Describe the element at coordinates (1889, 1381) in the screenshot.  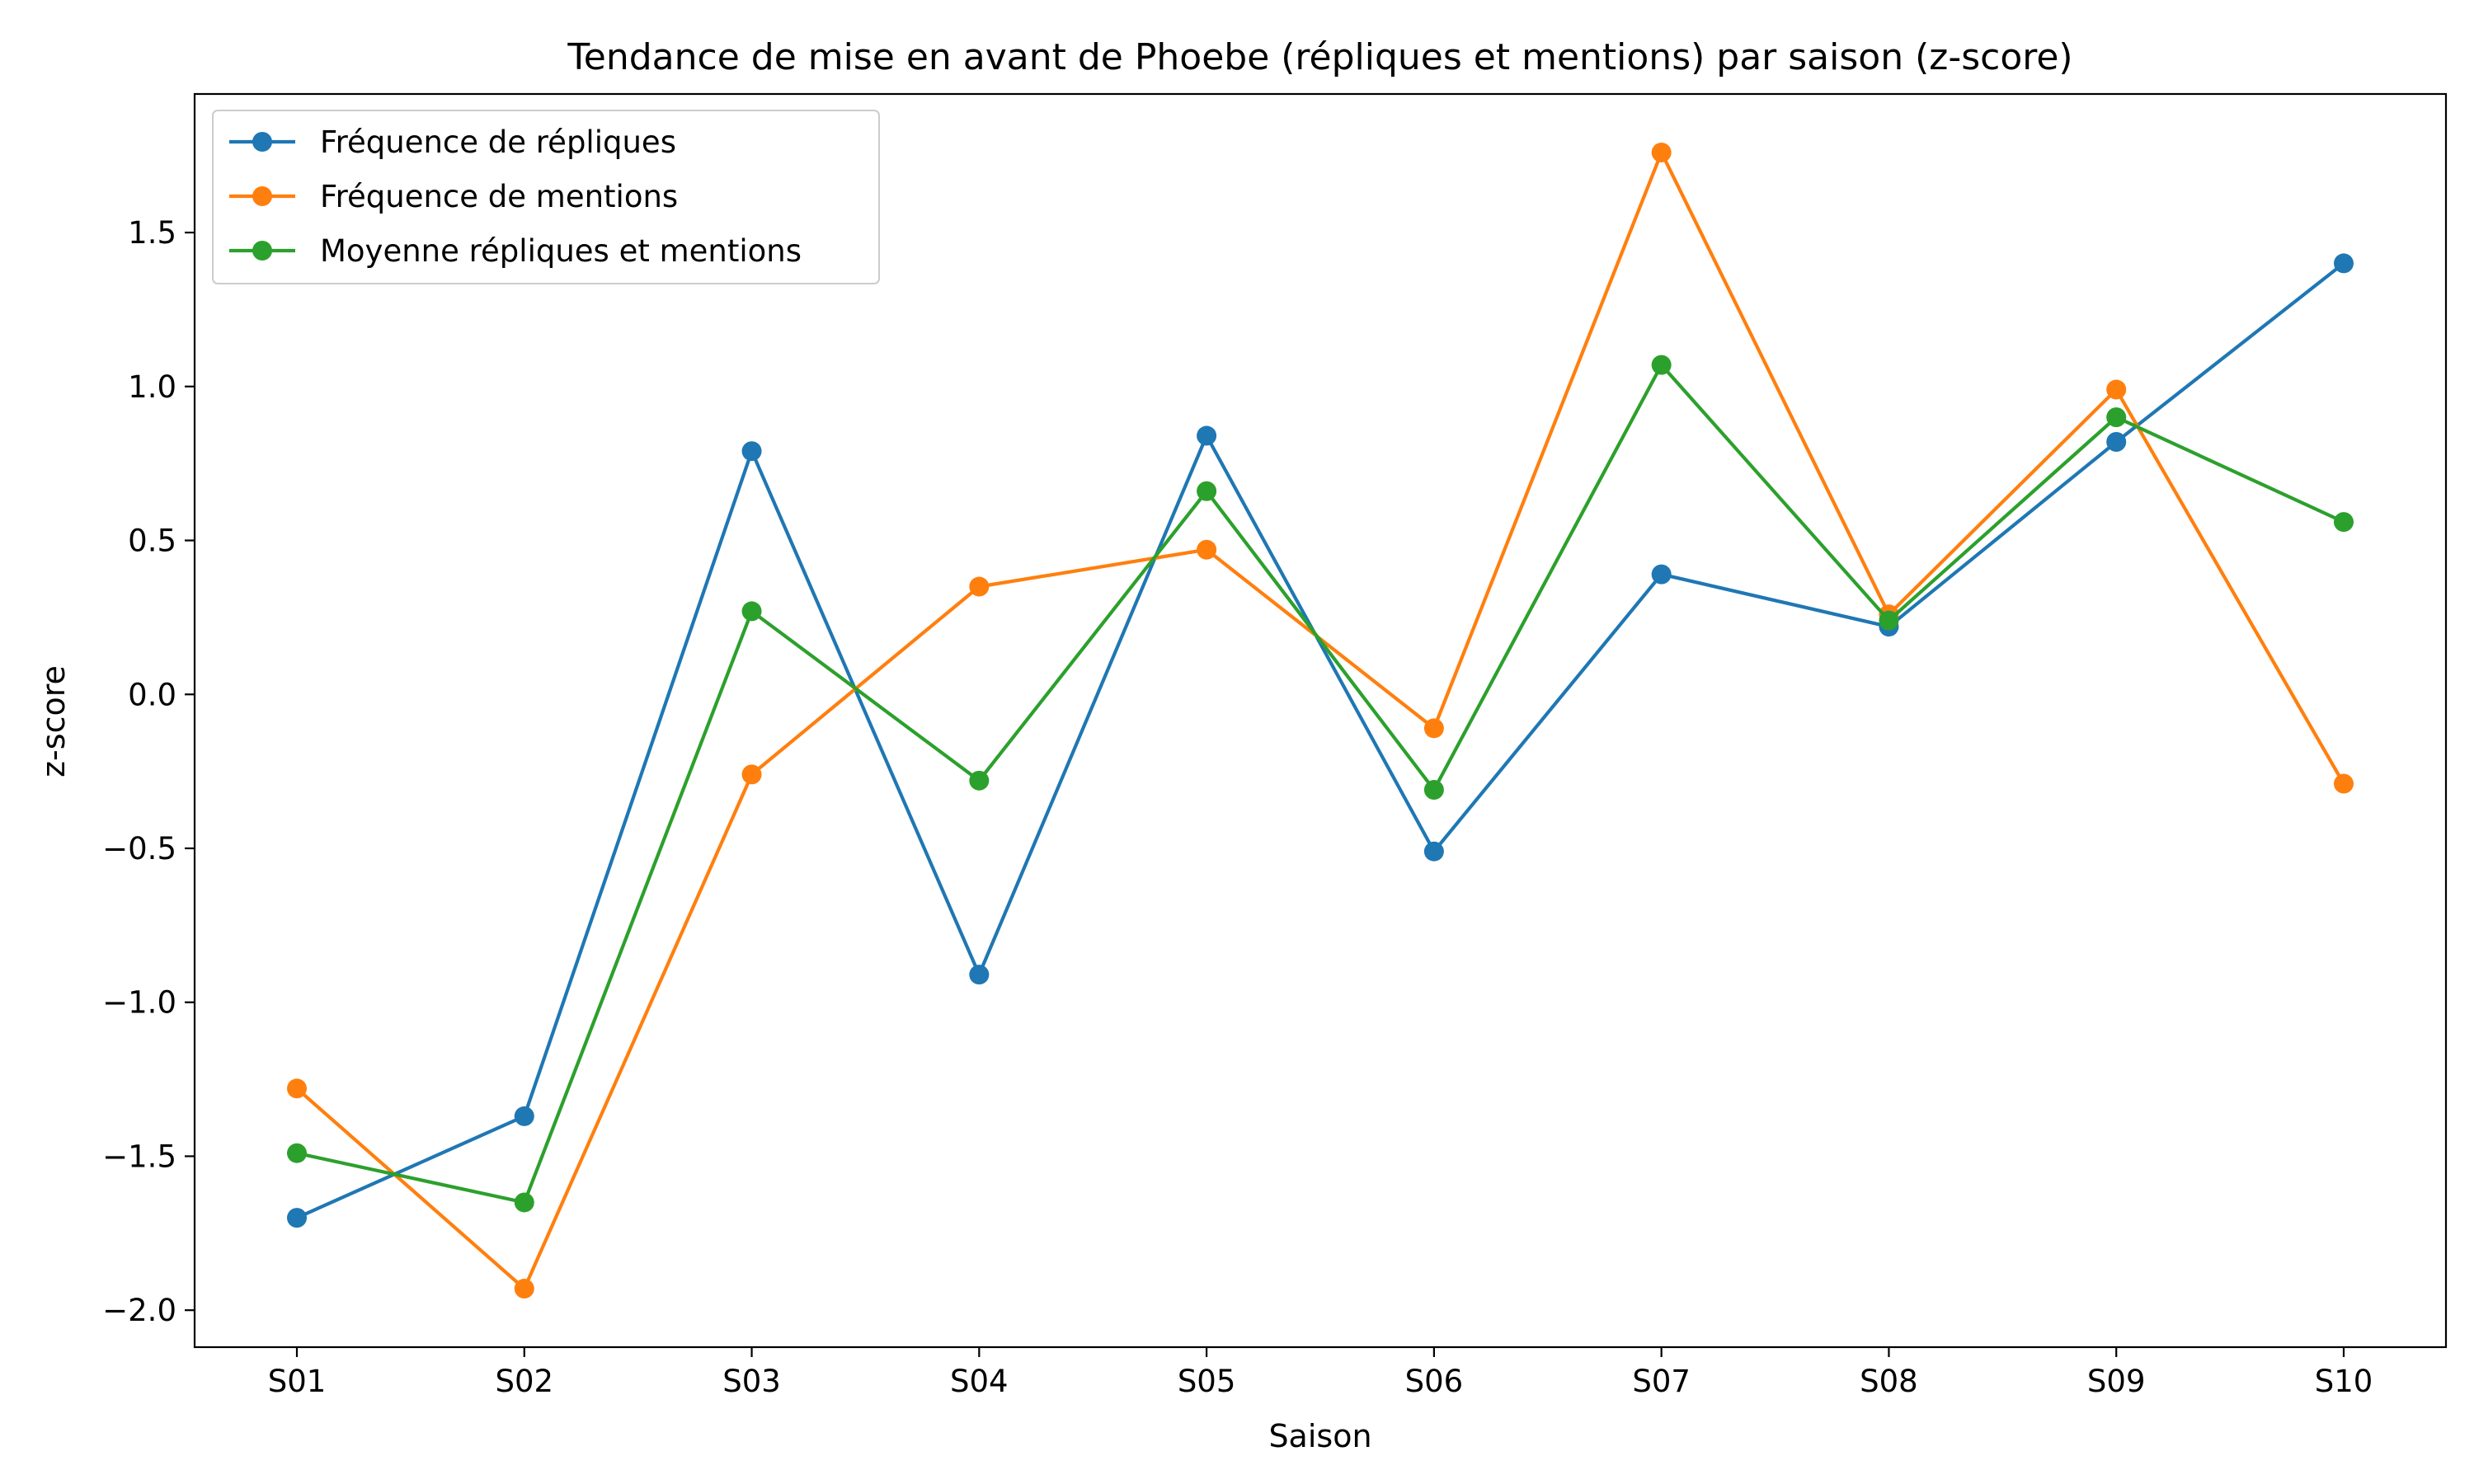
I see `x-tick-label: S08` at that location.